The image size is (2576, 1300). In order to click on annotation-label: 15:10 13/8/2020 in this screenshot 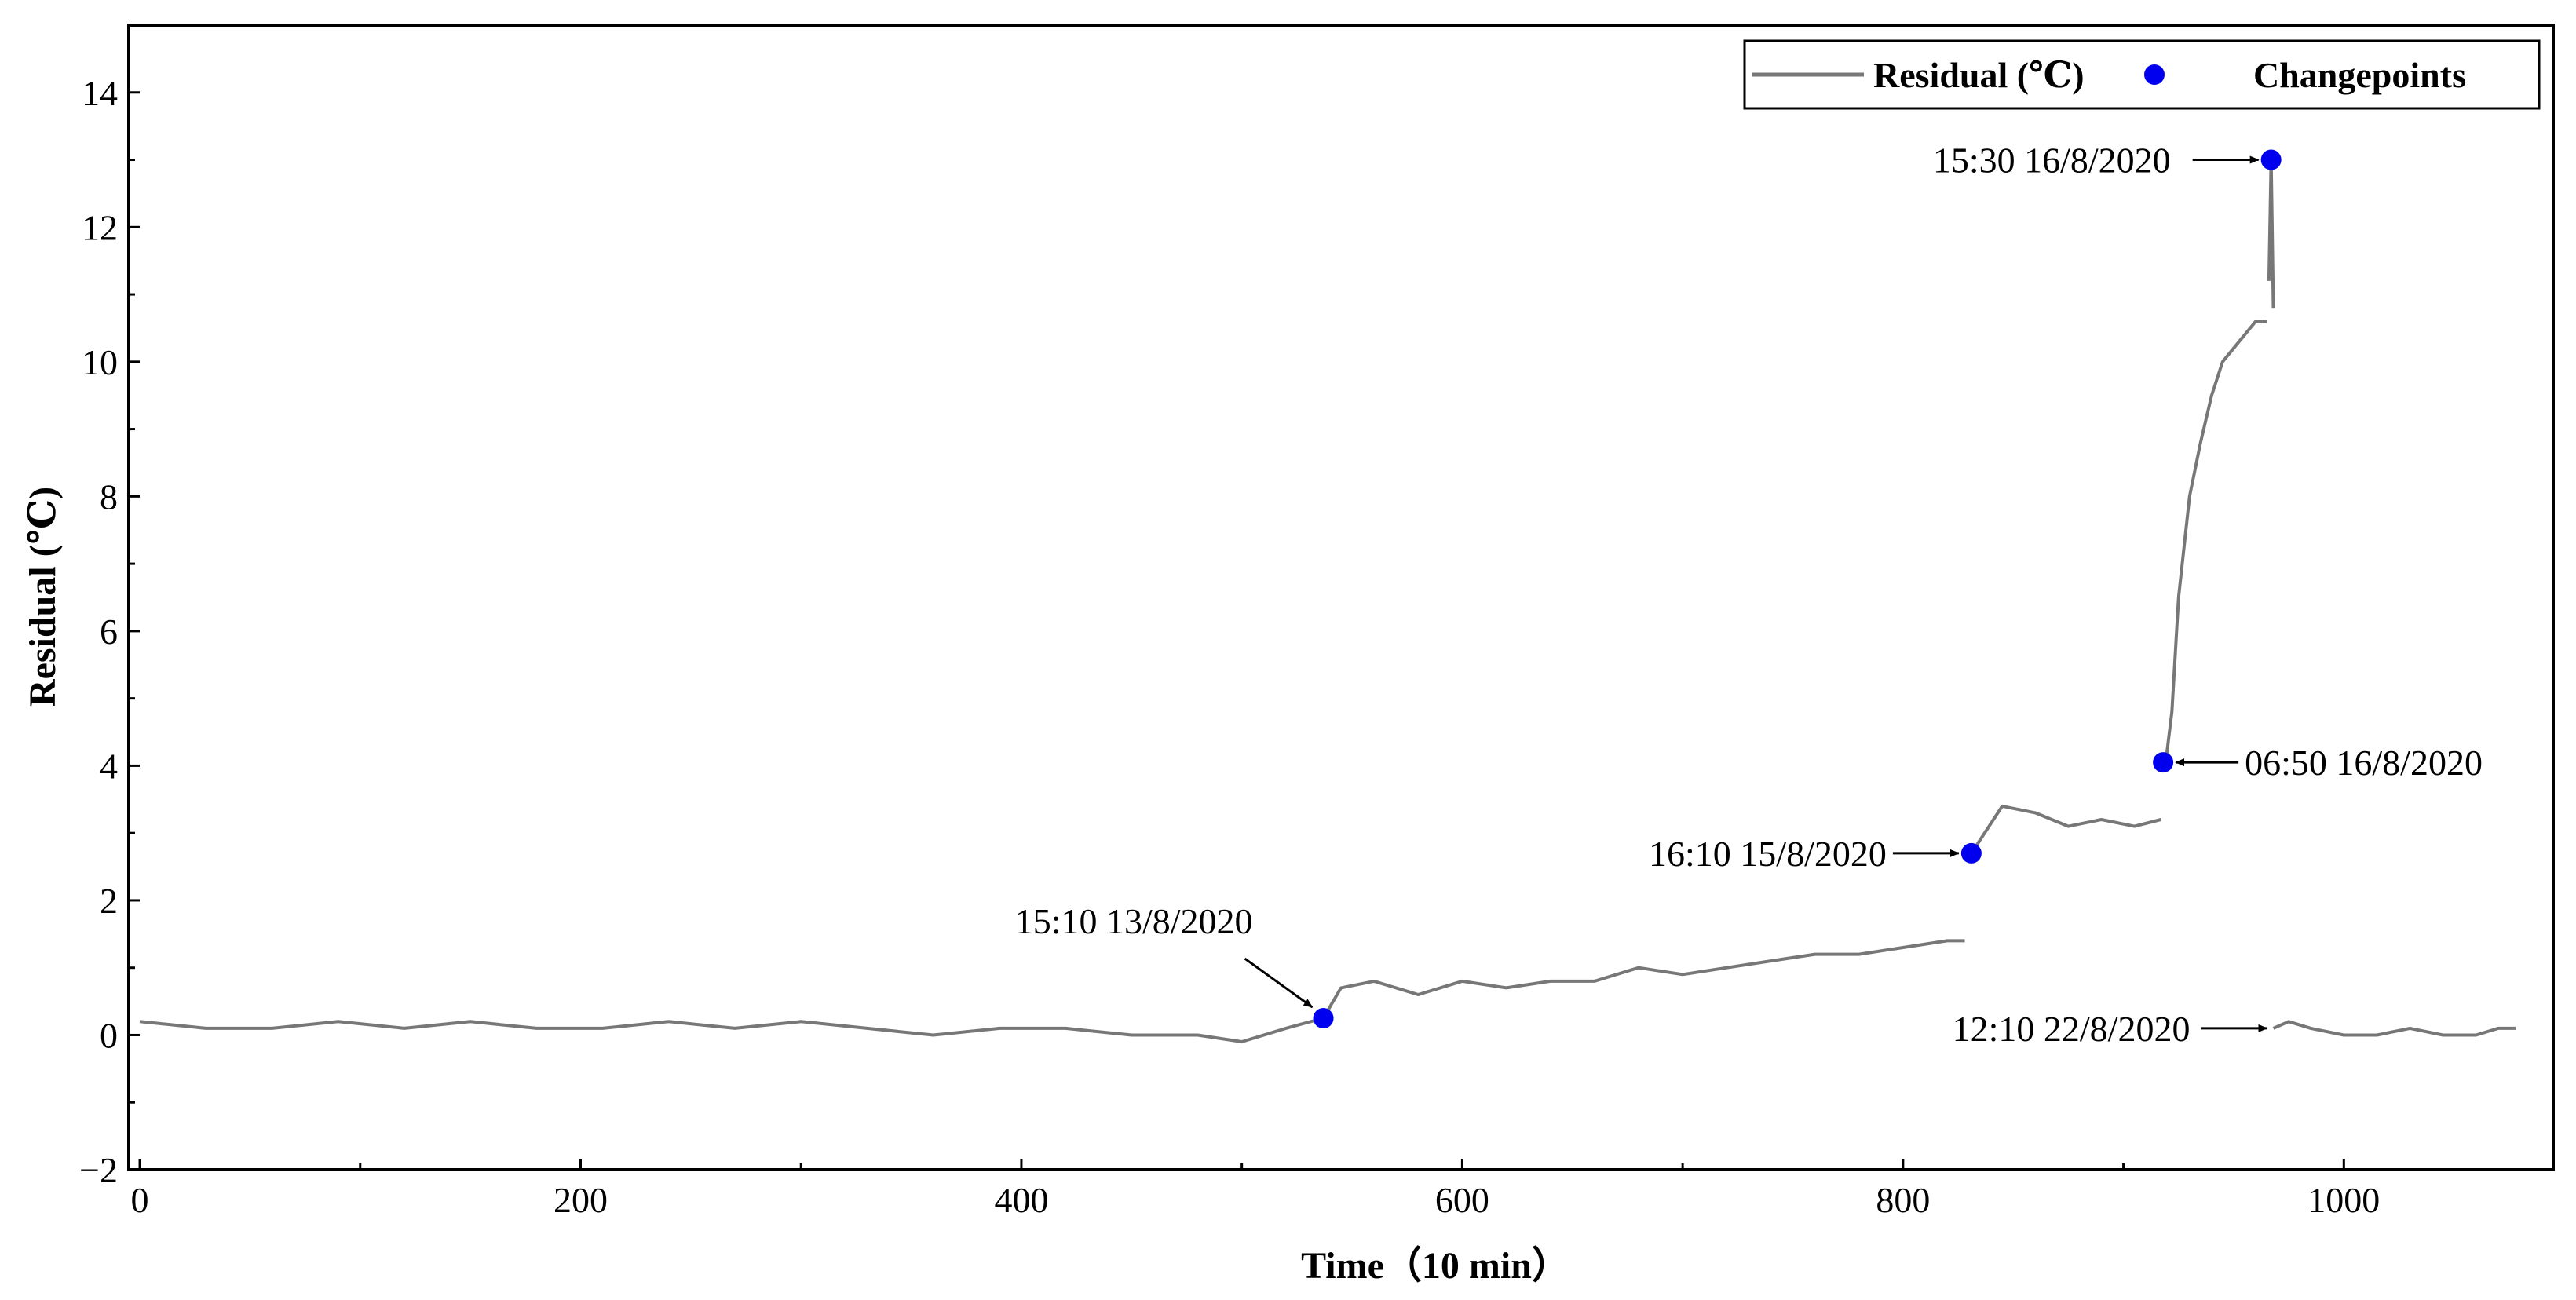, I will do `click(1134, 921)`.